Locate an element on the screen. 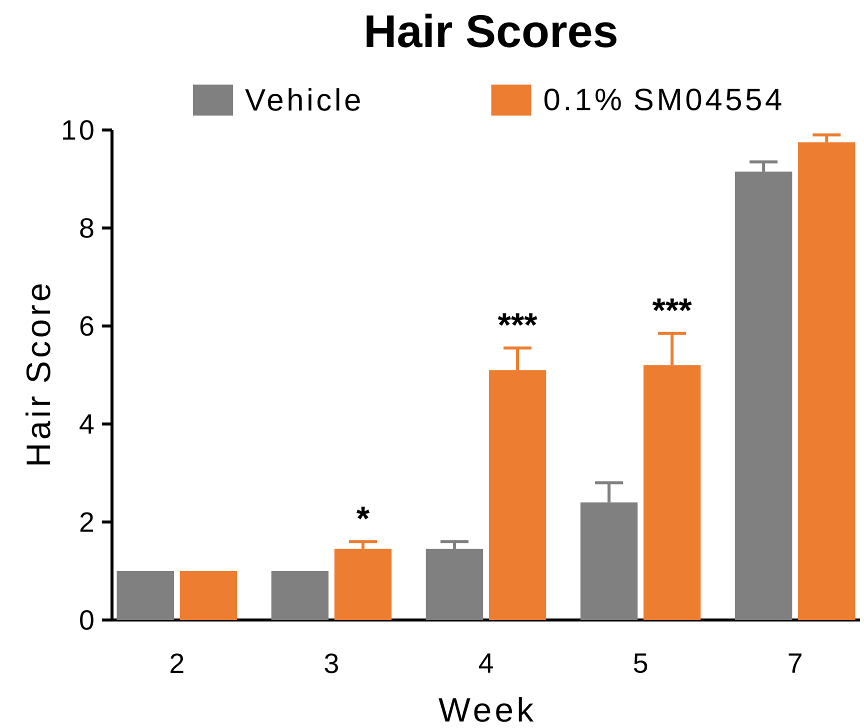 The height and width of the screenshot is (728, 864). x-axis-title: Week is located at coordinates (486, 709).